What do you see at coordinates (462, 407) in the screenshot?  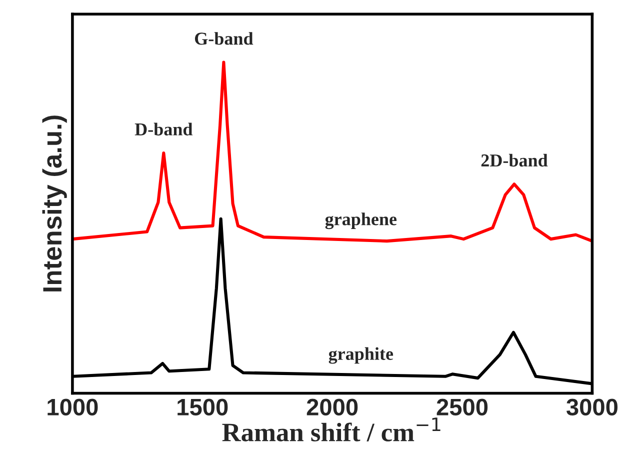 I see `x-tick-label: 2500` at bounding box center [462, 407].